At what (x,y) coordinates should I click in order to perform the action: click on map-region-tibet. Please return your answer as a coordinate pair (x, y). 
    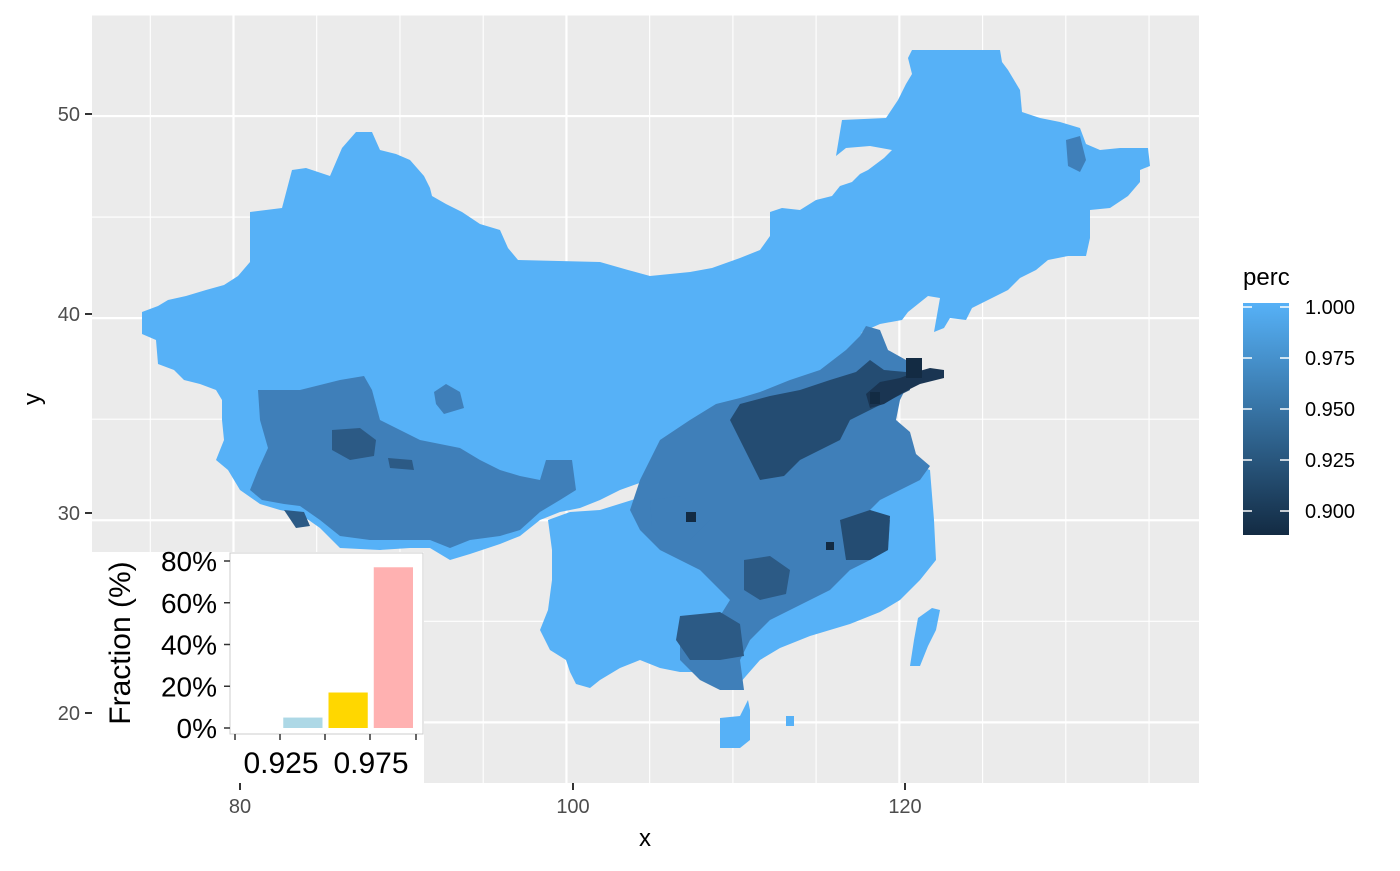
    Looking at the image, I should click on (413, 462).